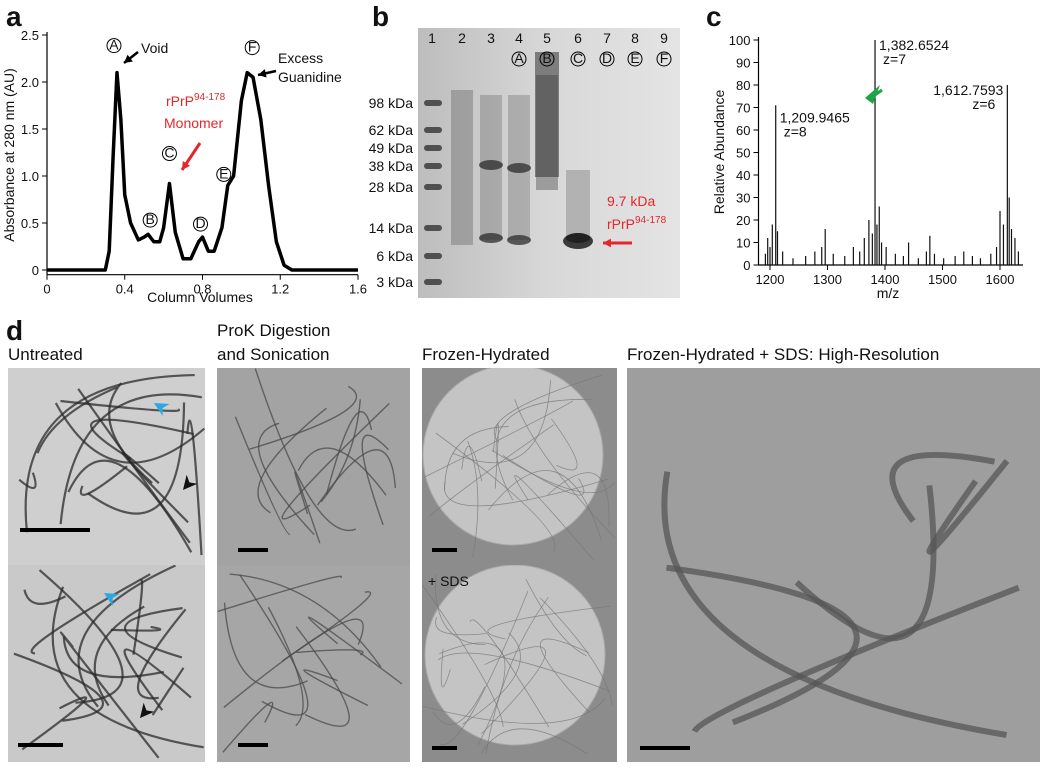 The width and height of the screenshot is (1050, 768). Describe the element at coordinates (635, 38) in the screenshot. I see `lane-number: 8` at that location.